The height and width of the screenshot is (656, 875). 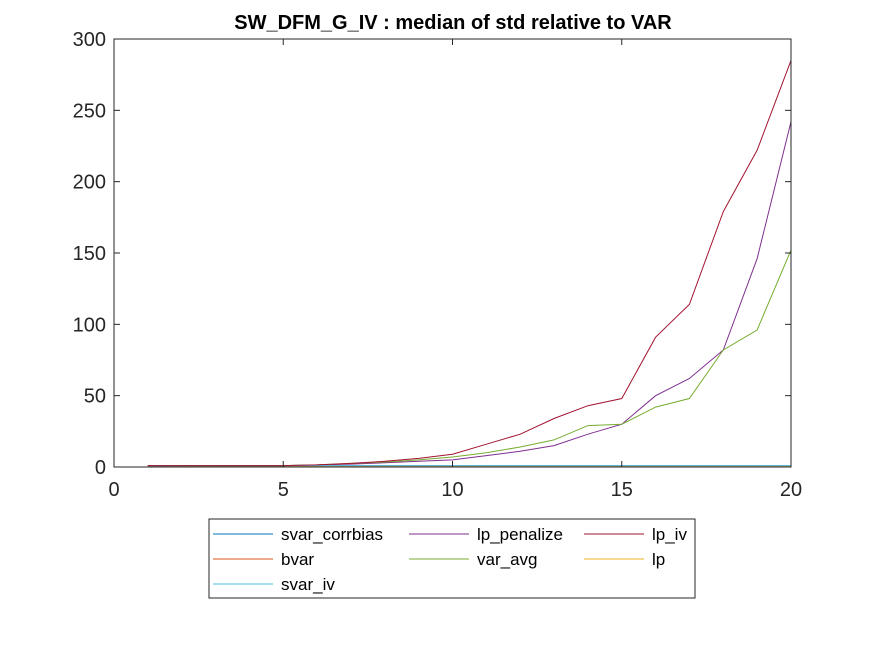 I want to click on legend-label-lp_penalize: lp_penalize, so click(x=520, y=534).